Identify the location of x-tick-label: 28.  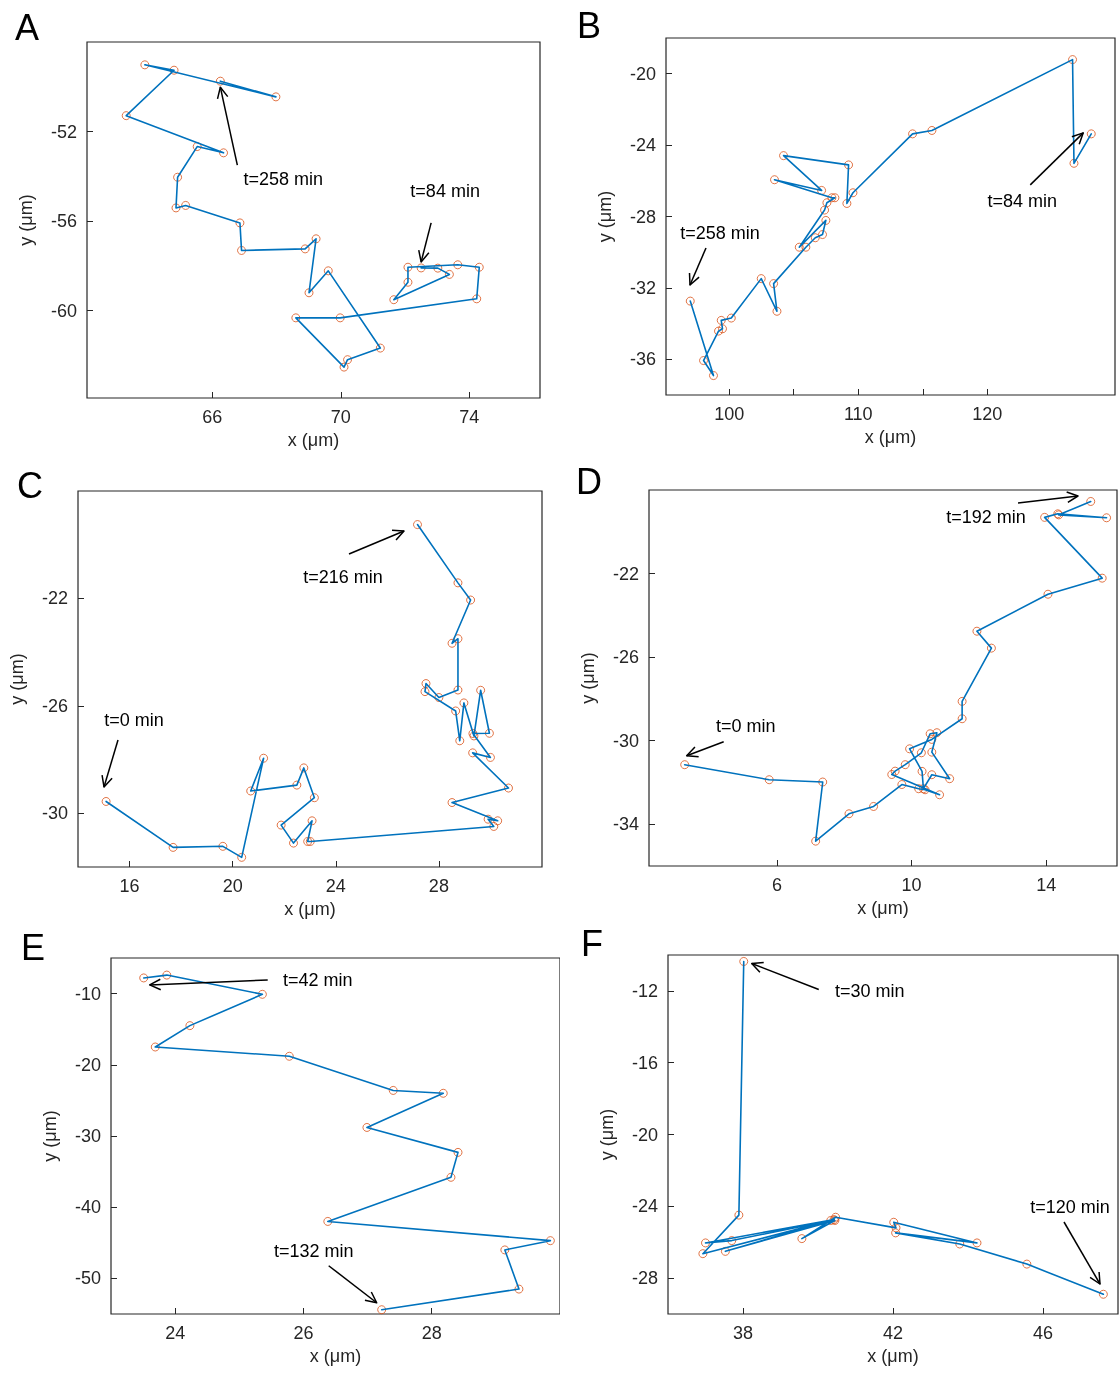
(431, 1333).